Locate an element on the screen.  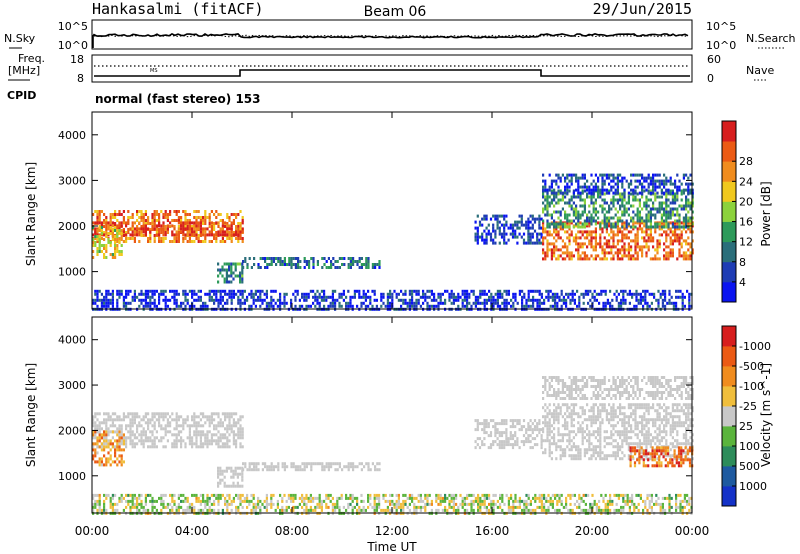
power-ytick-label: 3000 is located at coordinates (72, 180).